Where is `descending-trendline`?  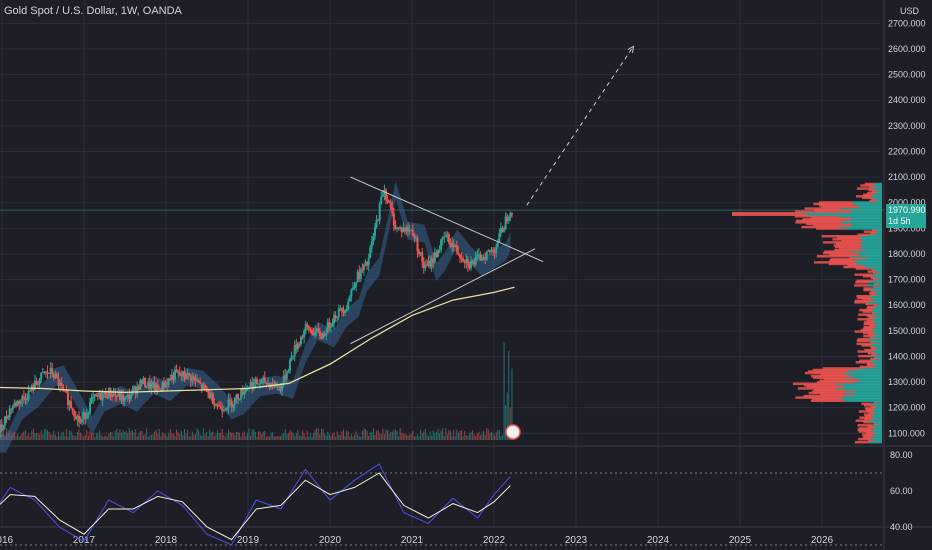 descending-trendline is located at coordinates (447, 219).